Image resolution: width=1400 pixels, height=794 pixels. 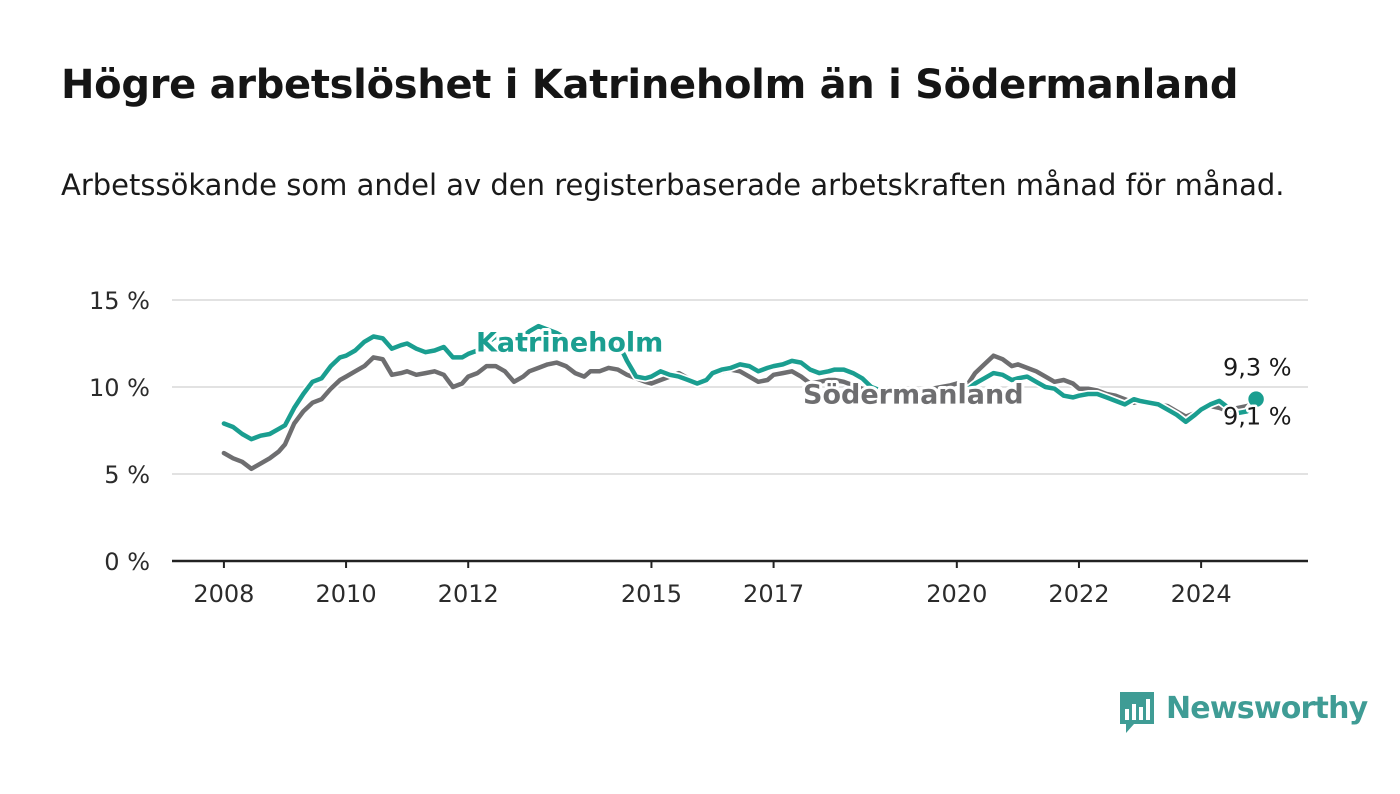 What do you see at coordinates (1257, 416) in the screenshot?
I see `end-value-label: 9,1 %` at bounding box center [1257, 416].